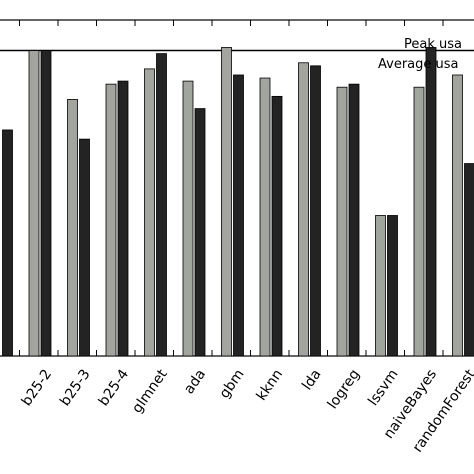 The image size is (474, 474). I want to click on bar-peak-logreg, so click(342, 221).